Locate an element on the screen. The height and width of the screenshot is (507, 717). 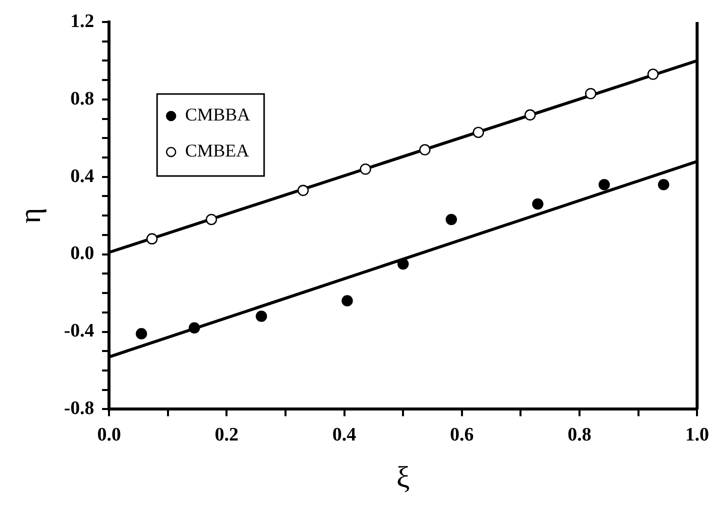
x-tick-label: 0.8 is located at coordinates (580, 435).